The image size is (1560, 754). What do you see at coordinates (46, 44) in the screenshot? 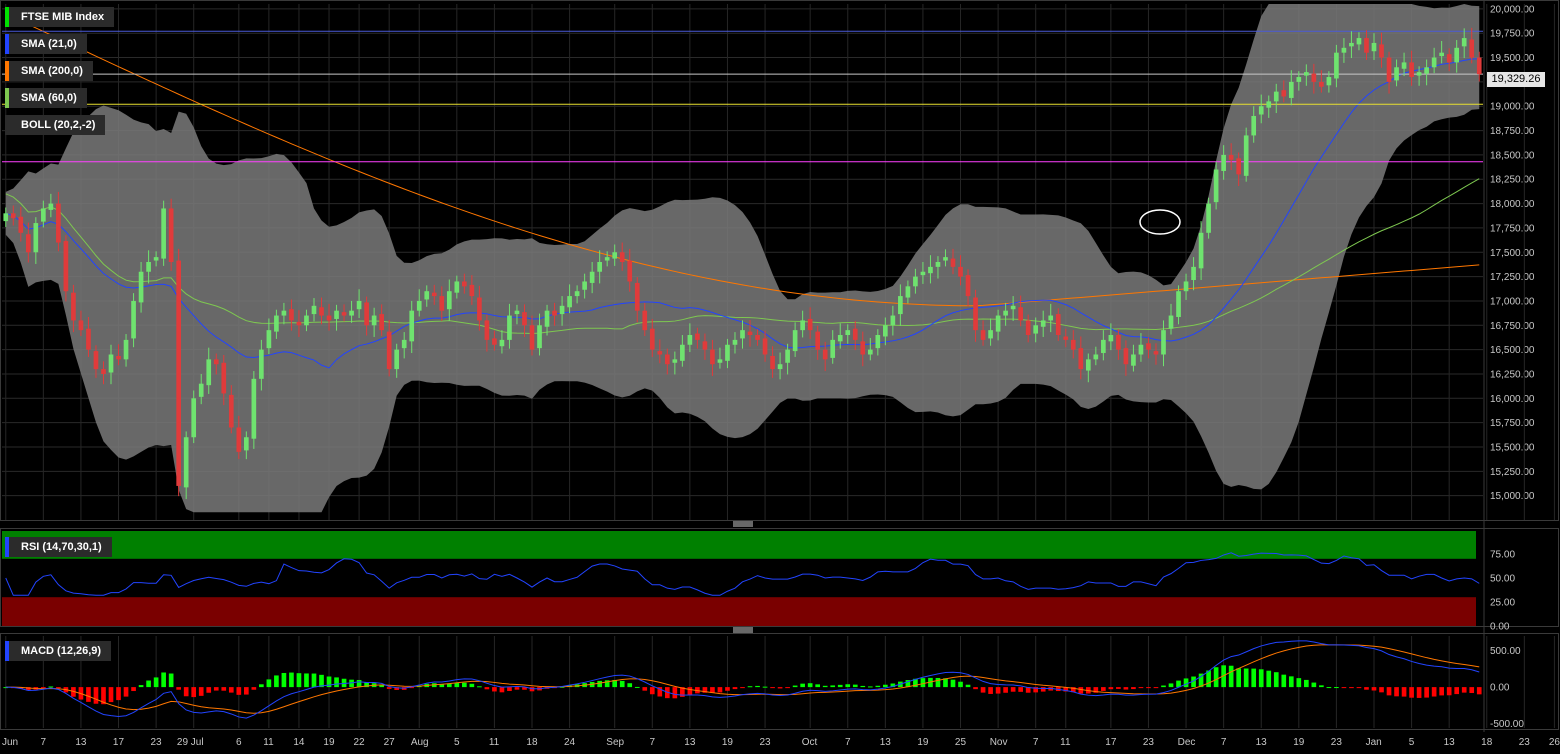
I see `legend-sma-21-0: SMA (21,0)` at bounding box center [46, 44].